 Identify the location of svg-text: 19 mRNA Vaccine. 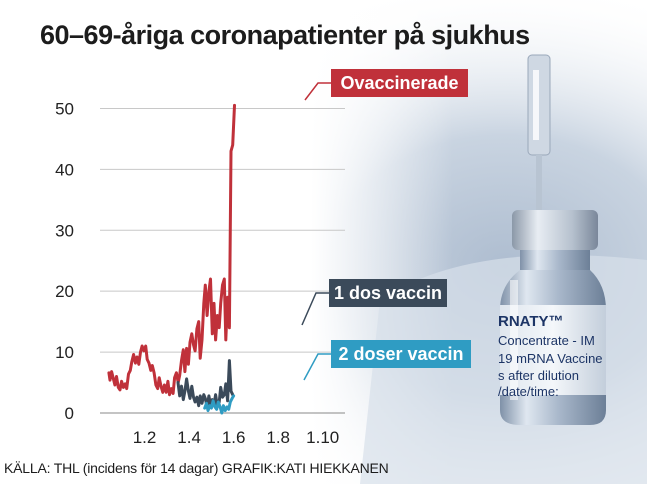
(550, 358).